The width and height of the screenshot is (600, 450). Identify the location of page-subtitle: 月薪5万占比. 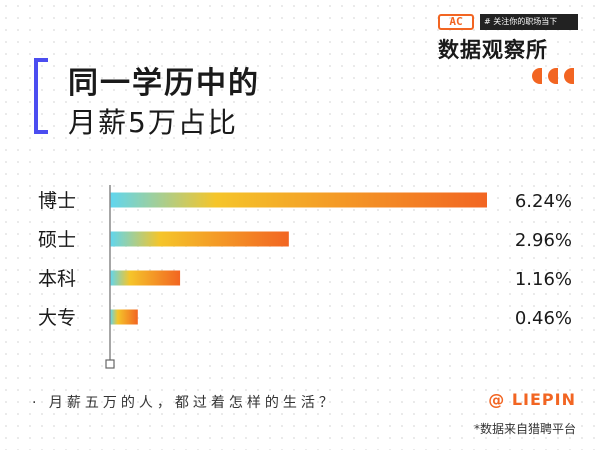
(153, 122).